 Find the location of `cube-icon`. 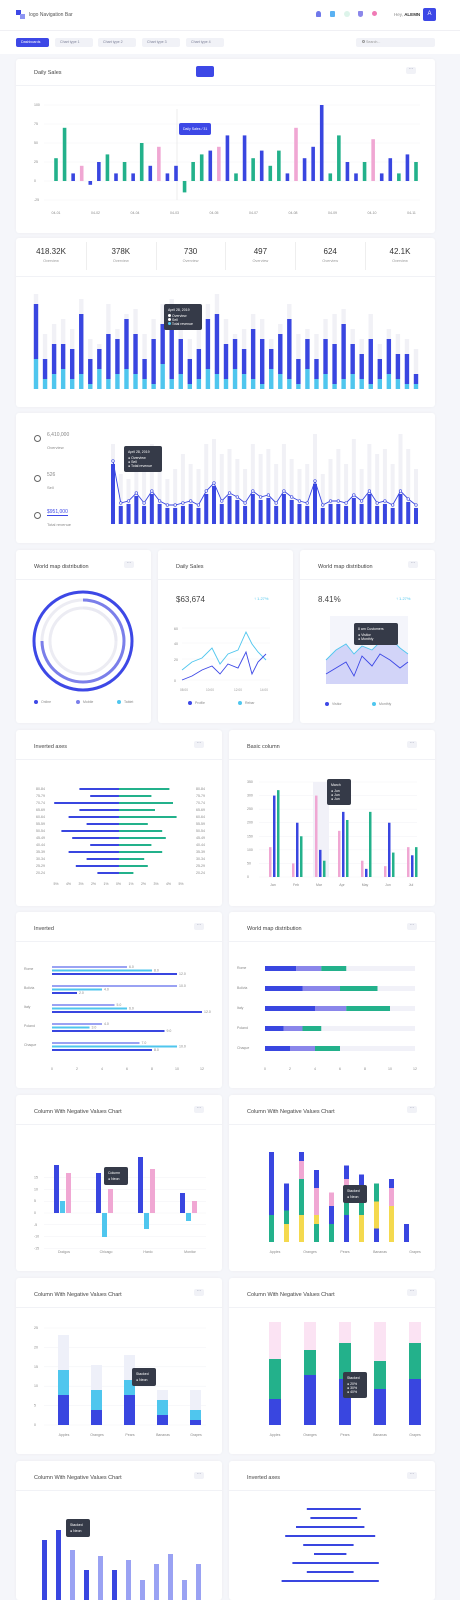

cube-icon is located at coordinates (332, 14).